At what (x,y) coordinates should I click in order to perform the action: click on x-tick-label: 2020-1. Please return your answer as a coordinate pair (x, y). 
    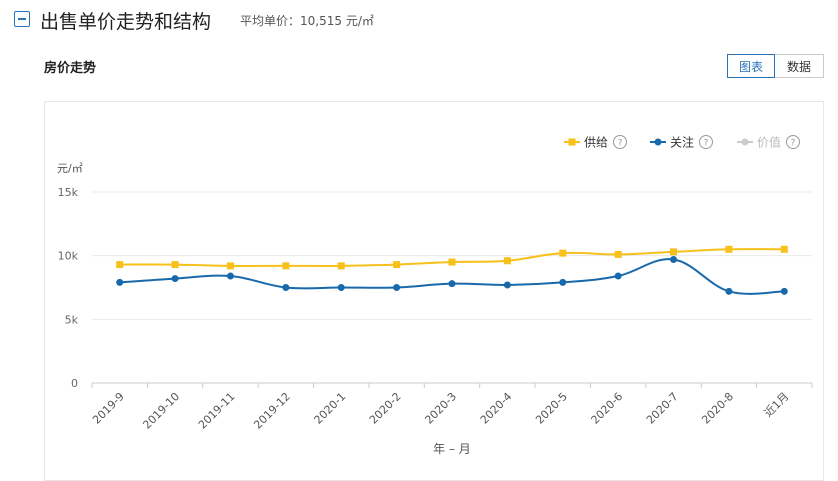
    Looking at the image, I should click on (330, 408).